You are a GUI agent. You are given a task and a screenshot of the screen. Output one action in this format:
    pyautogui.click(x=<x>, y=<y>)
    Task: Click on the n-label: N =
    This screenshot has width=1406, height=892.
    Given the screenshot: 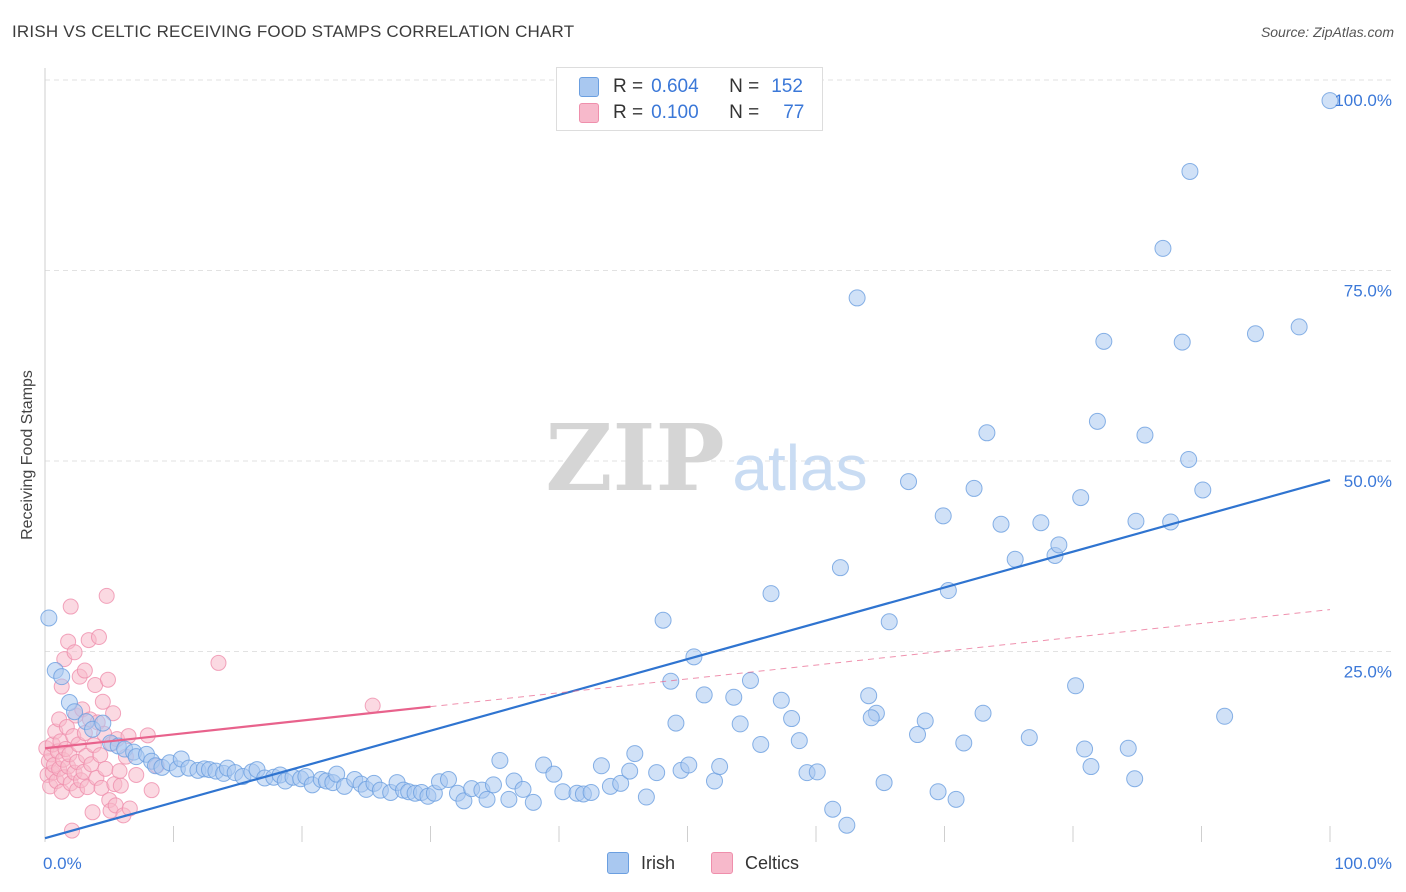 What is the action you would take?
    pyautogui.click(x=744, y=112)
    